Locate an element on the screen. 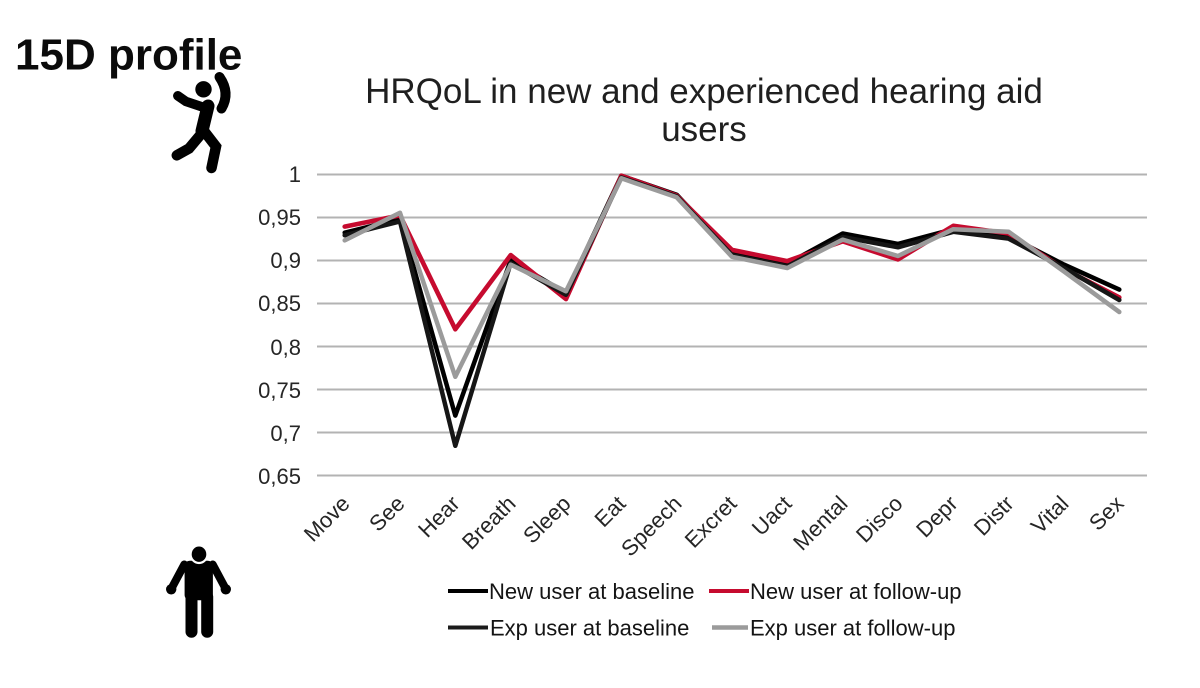  svg-text: Sex is located at coordinates (1106, 513).